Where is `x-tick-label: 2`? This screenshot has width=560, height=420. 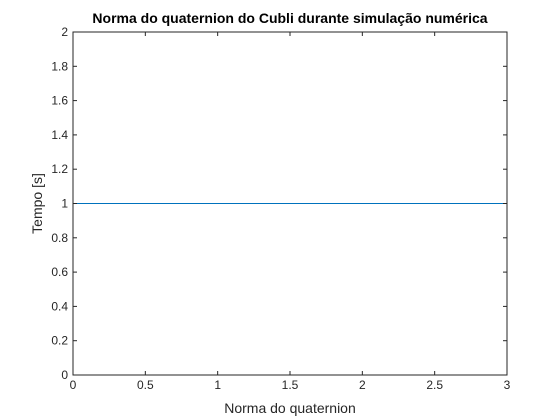 x-tick-label: 2 is located at coordinates (362, 385).